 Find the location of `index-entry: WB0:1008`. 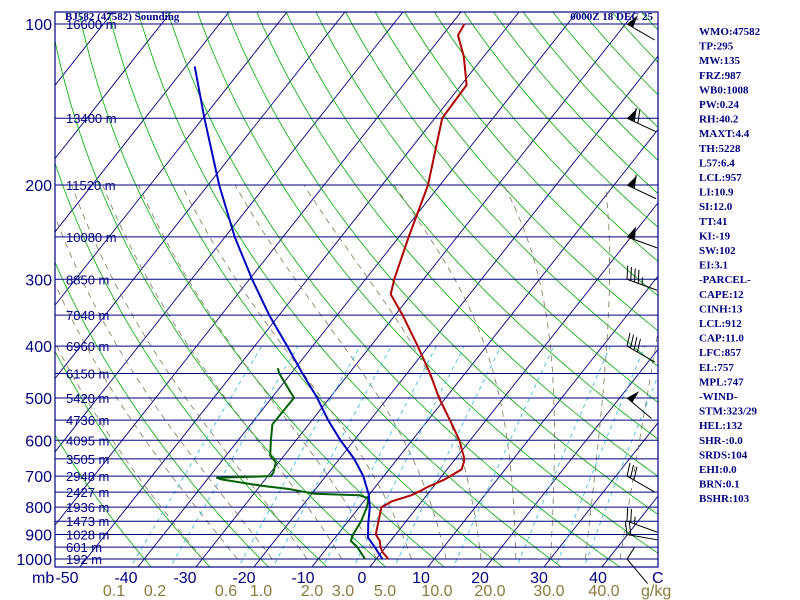

index-entry: WB0:1008 is located at coordinates (724, 90).